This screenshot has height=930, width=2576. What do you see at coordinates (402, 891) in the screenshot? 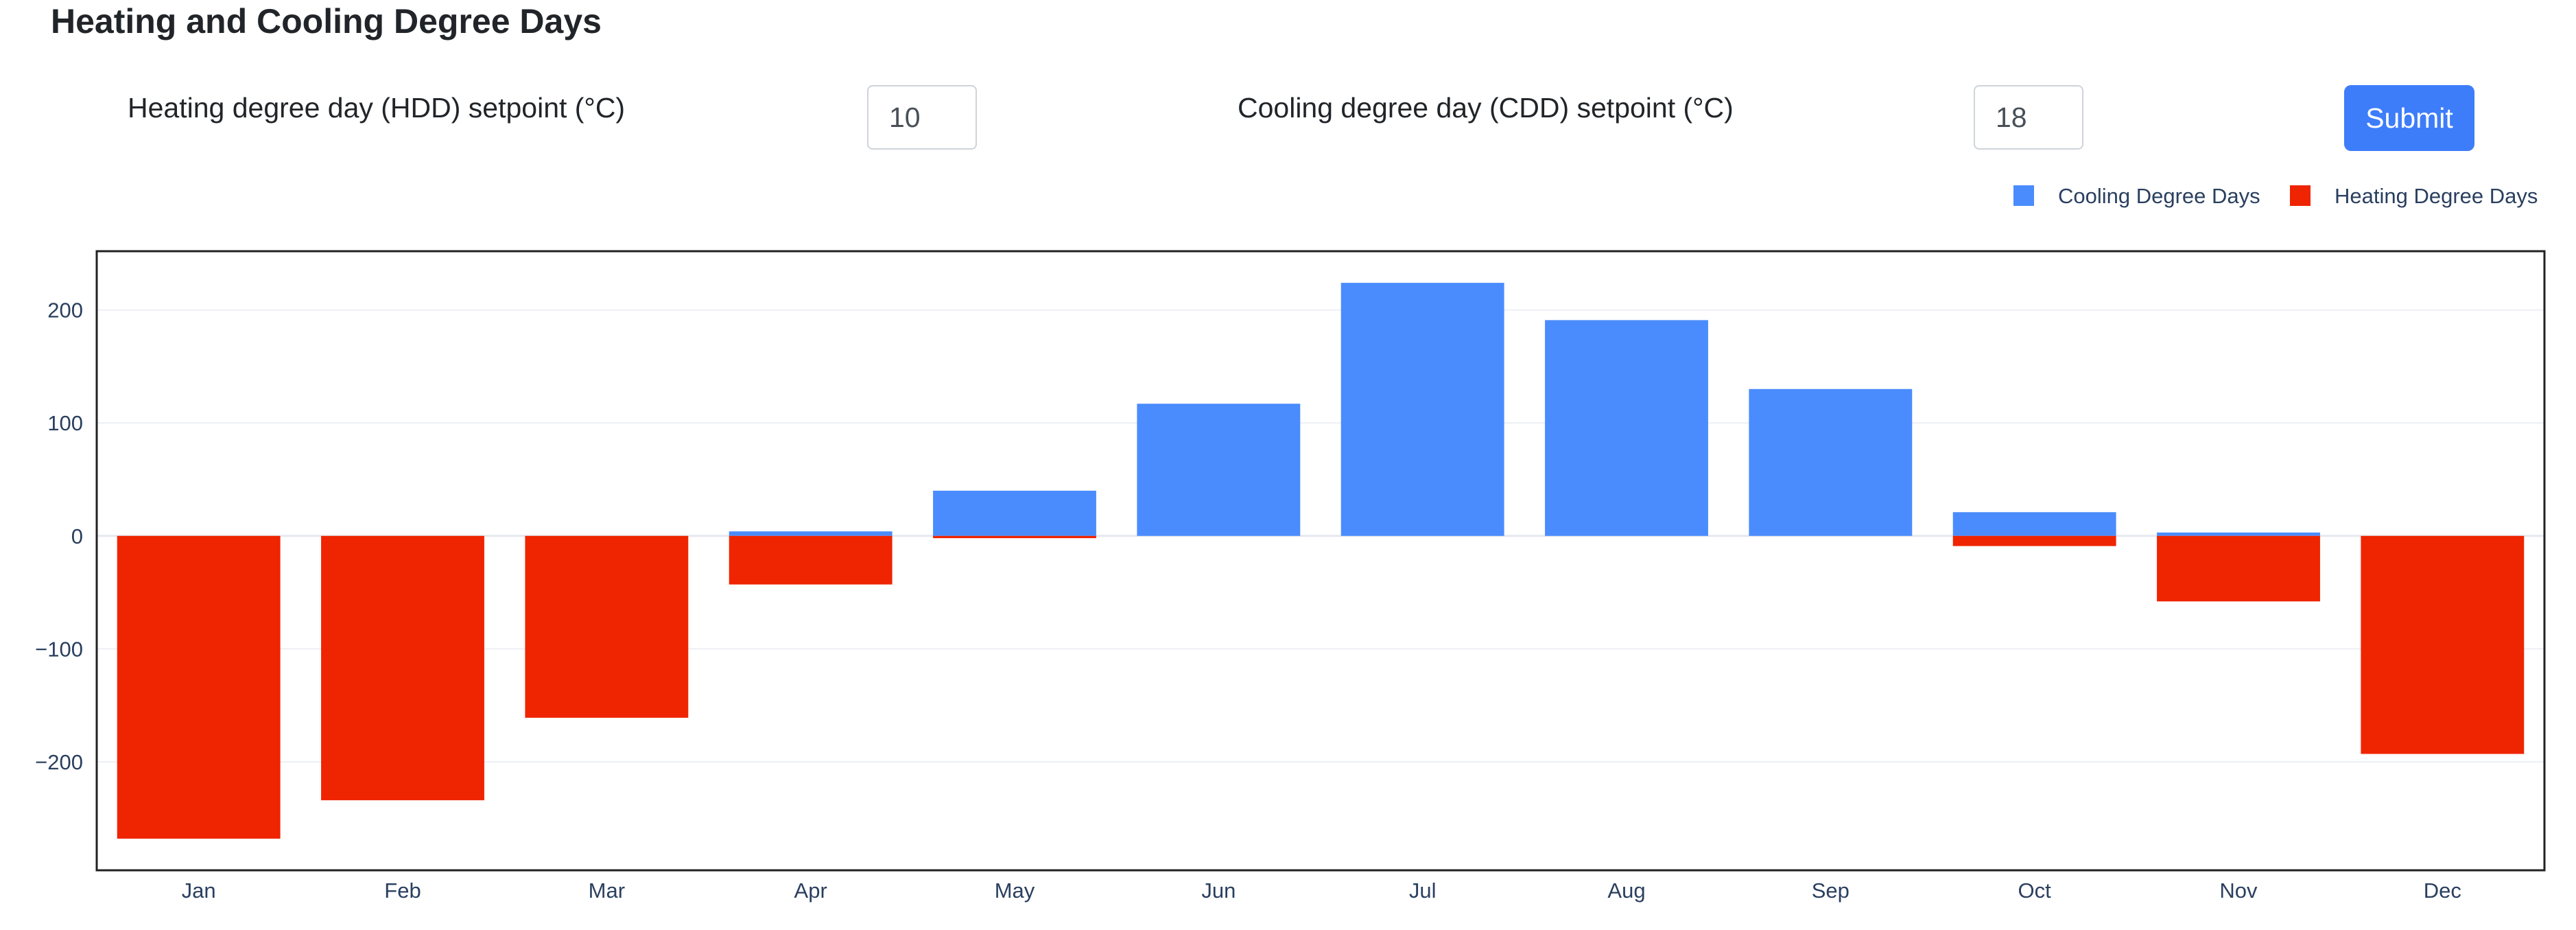
I see `x-tick-label: Feb` at bounding box center [402, 891].